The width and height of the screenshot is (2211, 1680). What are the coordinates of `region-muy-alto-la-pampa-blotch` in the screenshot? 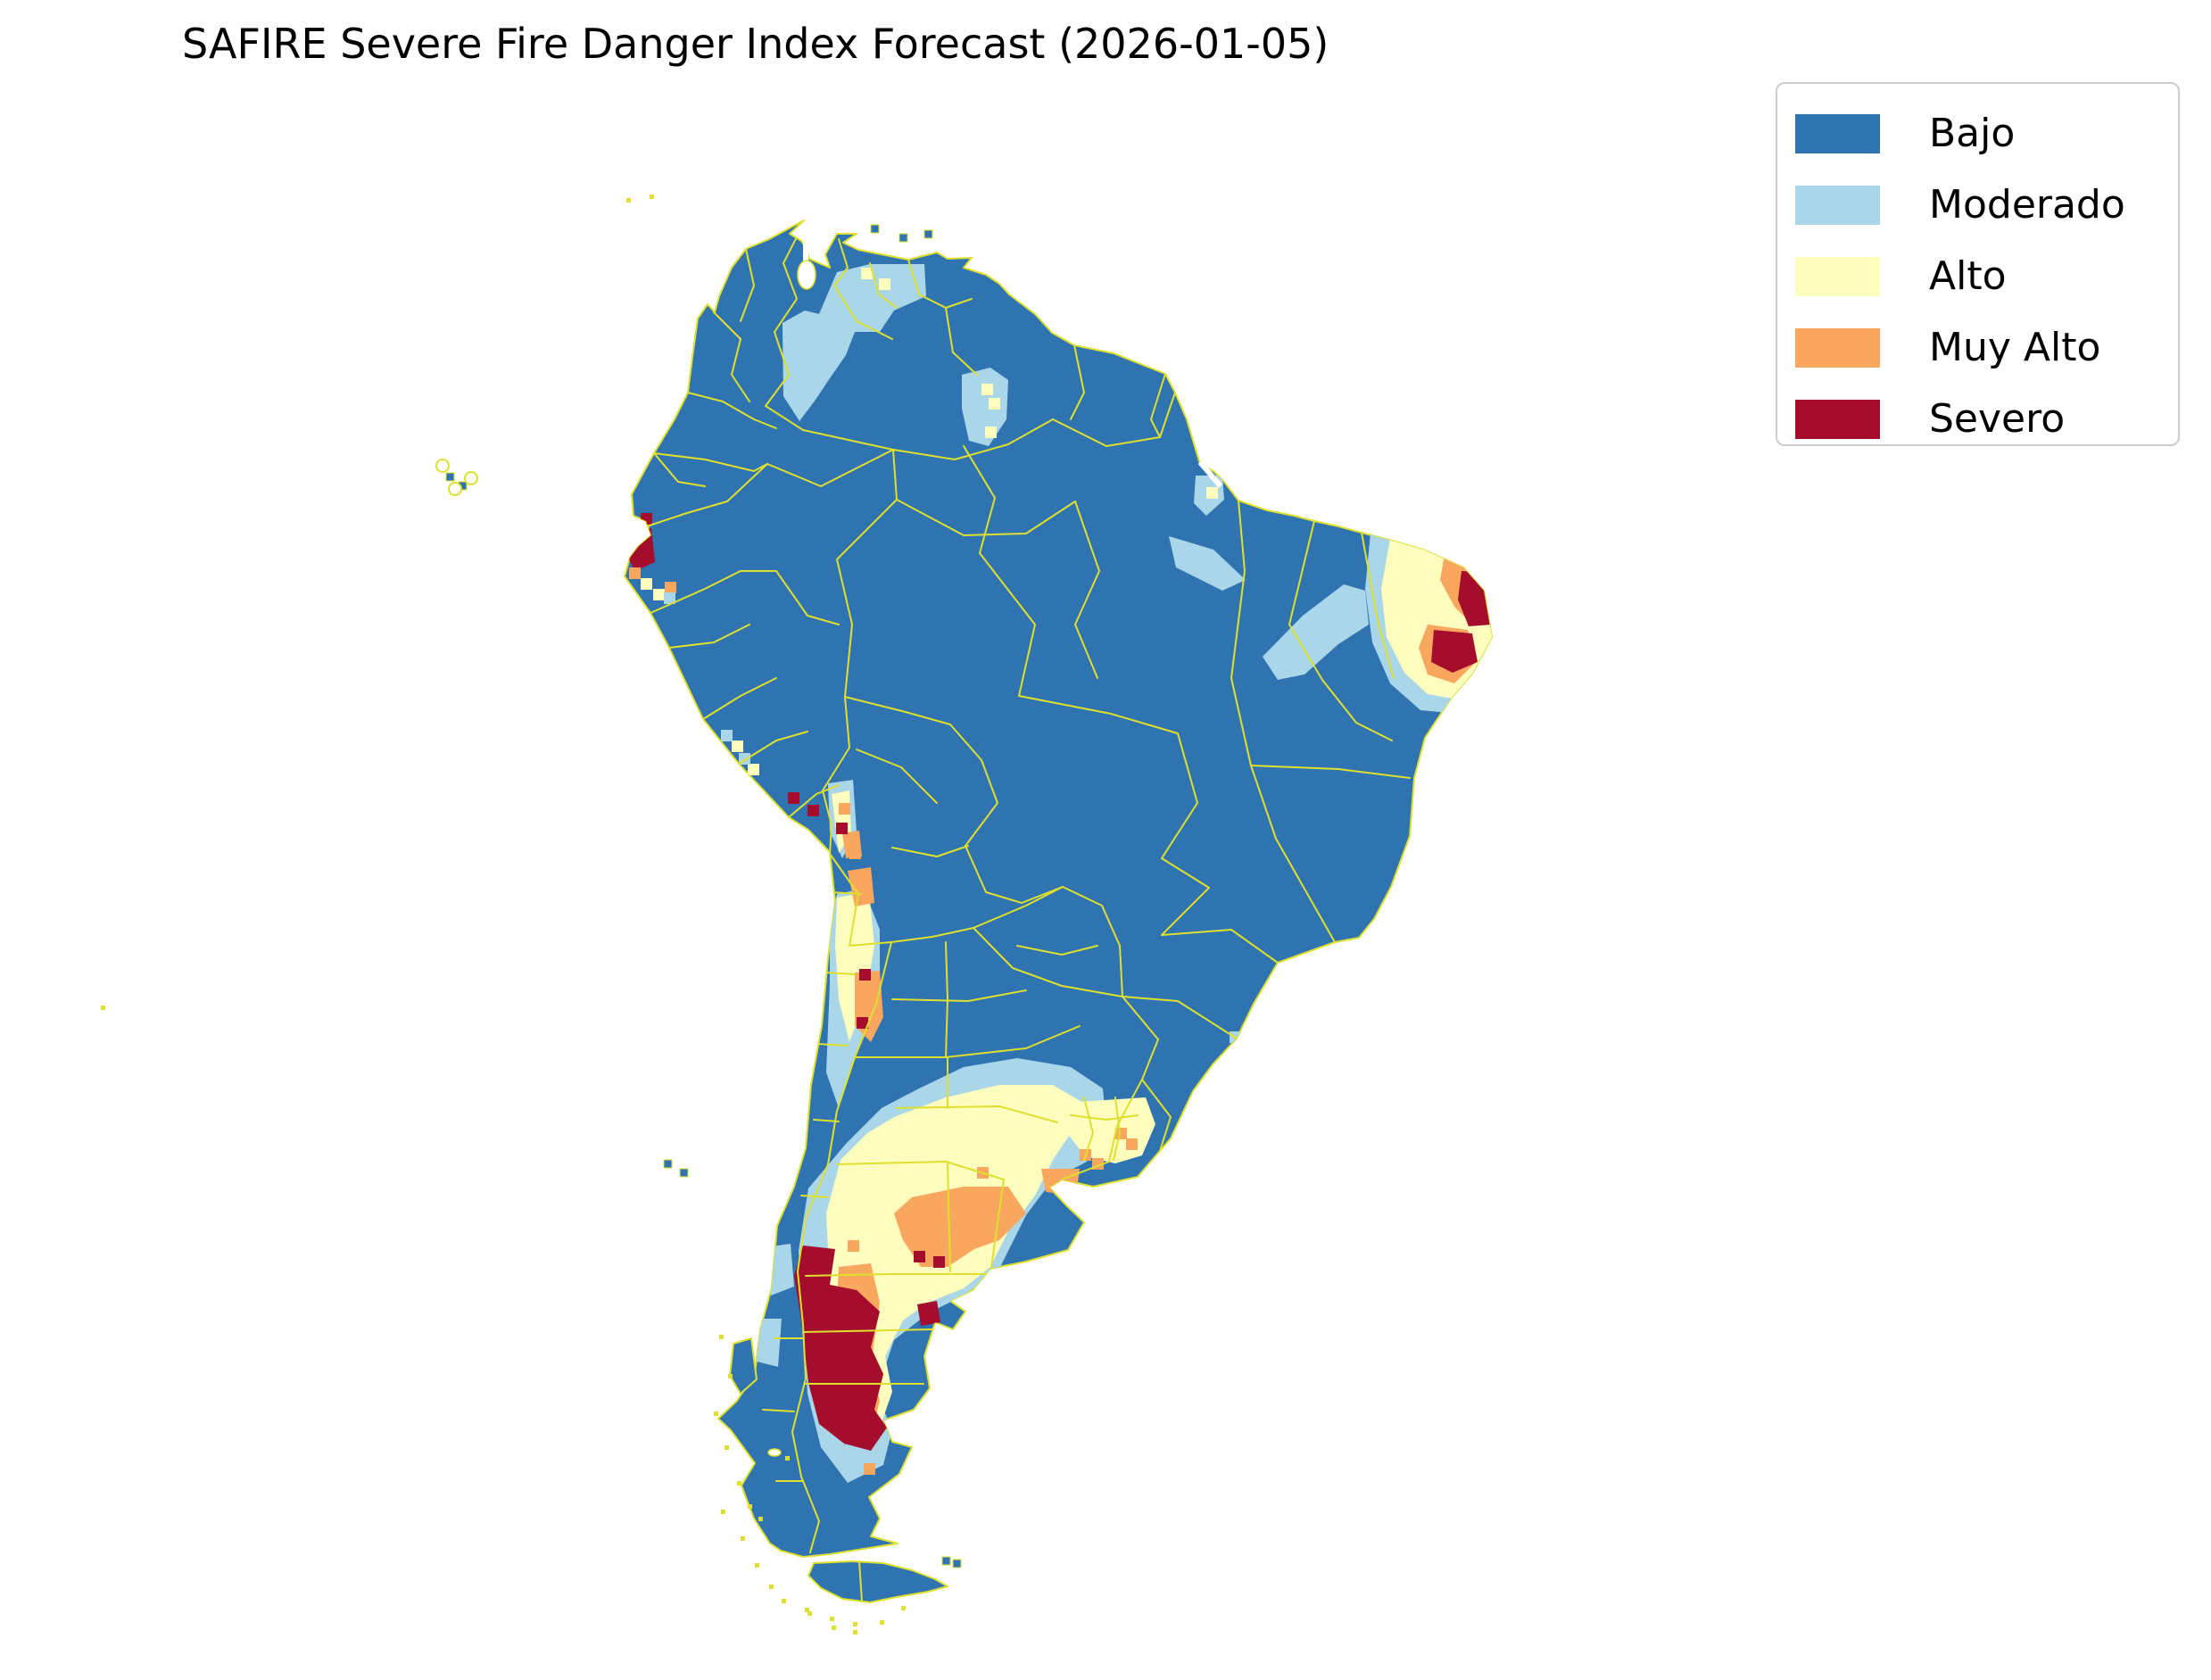 It's located at (960, 1227).